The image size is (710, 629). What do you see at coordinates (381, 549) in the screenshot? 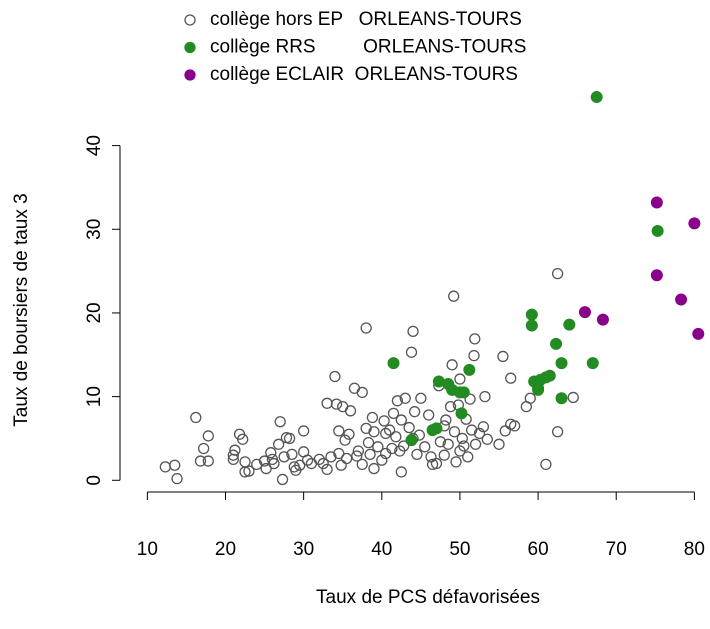
I see `x-tick-label: 40` at bounding box center [381, 549].